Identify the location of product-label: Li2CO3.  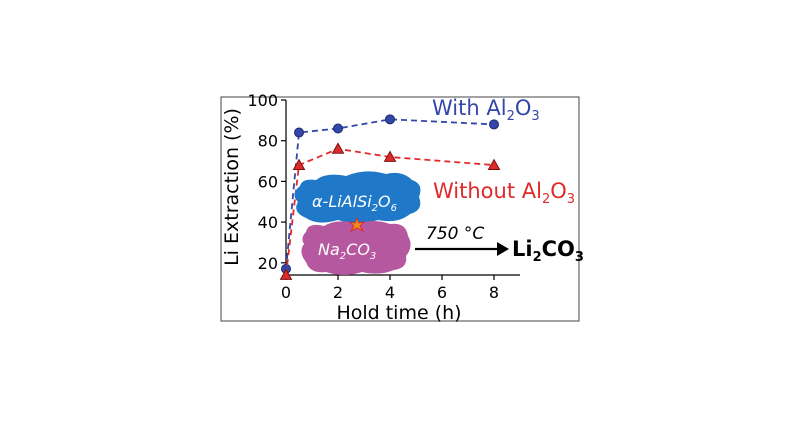
(548, 251).